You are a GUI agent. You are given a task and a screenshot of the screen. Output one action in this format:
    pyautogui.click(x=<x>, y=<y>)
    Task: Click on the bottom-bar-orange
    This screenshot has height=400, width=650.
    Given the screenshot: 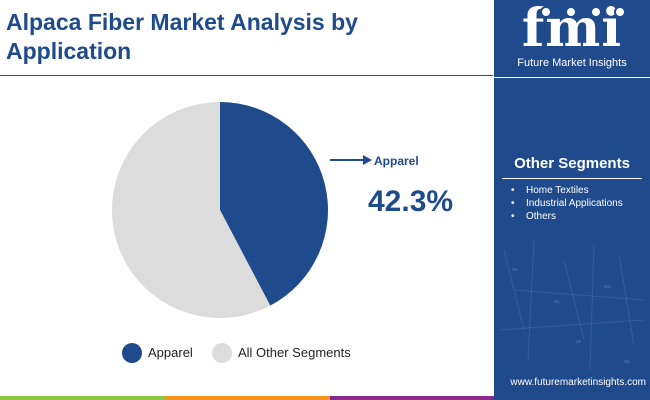 What is the action you would take?
    pyautogui.click(x=247, y=398)
    